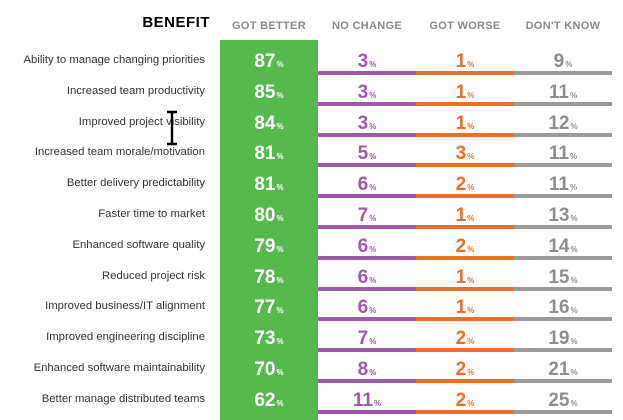 This screenshot has height=420, width=623. What do you see at coordinates (461, 154) in the screenshot?
I see `got-worse-value: 3` at bounding box center [461, 154].